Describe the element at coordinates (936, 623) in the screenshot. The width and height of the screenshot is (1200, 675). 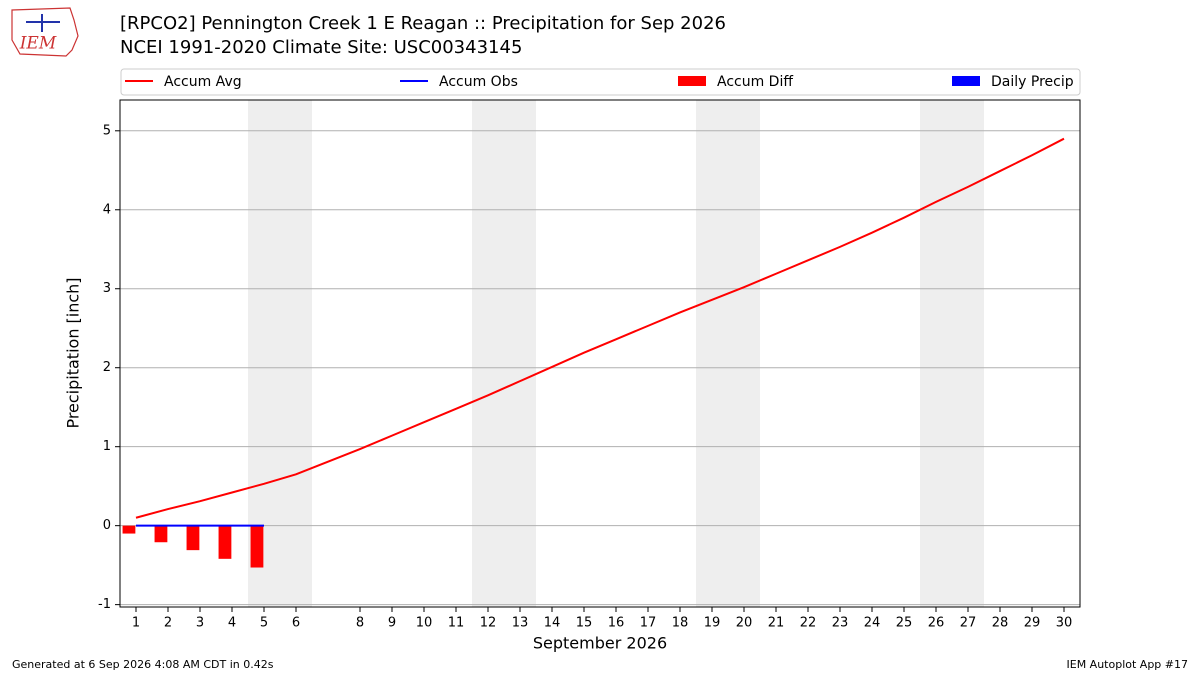
I see `x-tick-label: 26` at that location.